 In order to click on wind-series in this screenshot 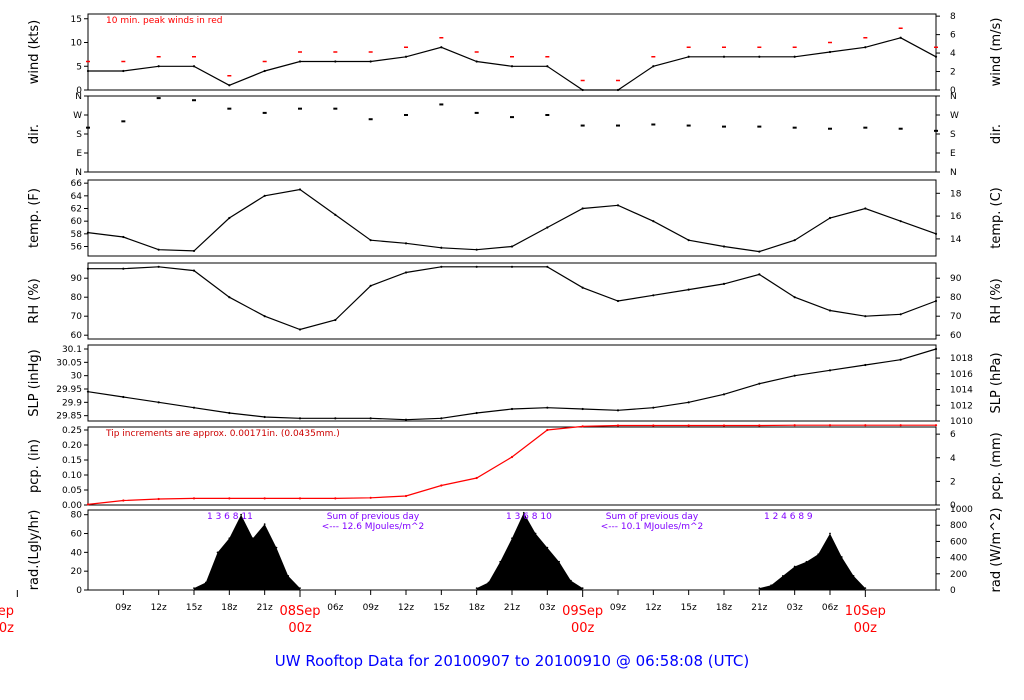, I will do `click(512, 64)`.